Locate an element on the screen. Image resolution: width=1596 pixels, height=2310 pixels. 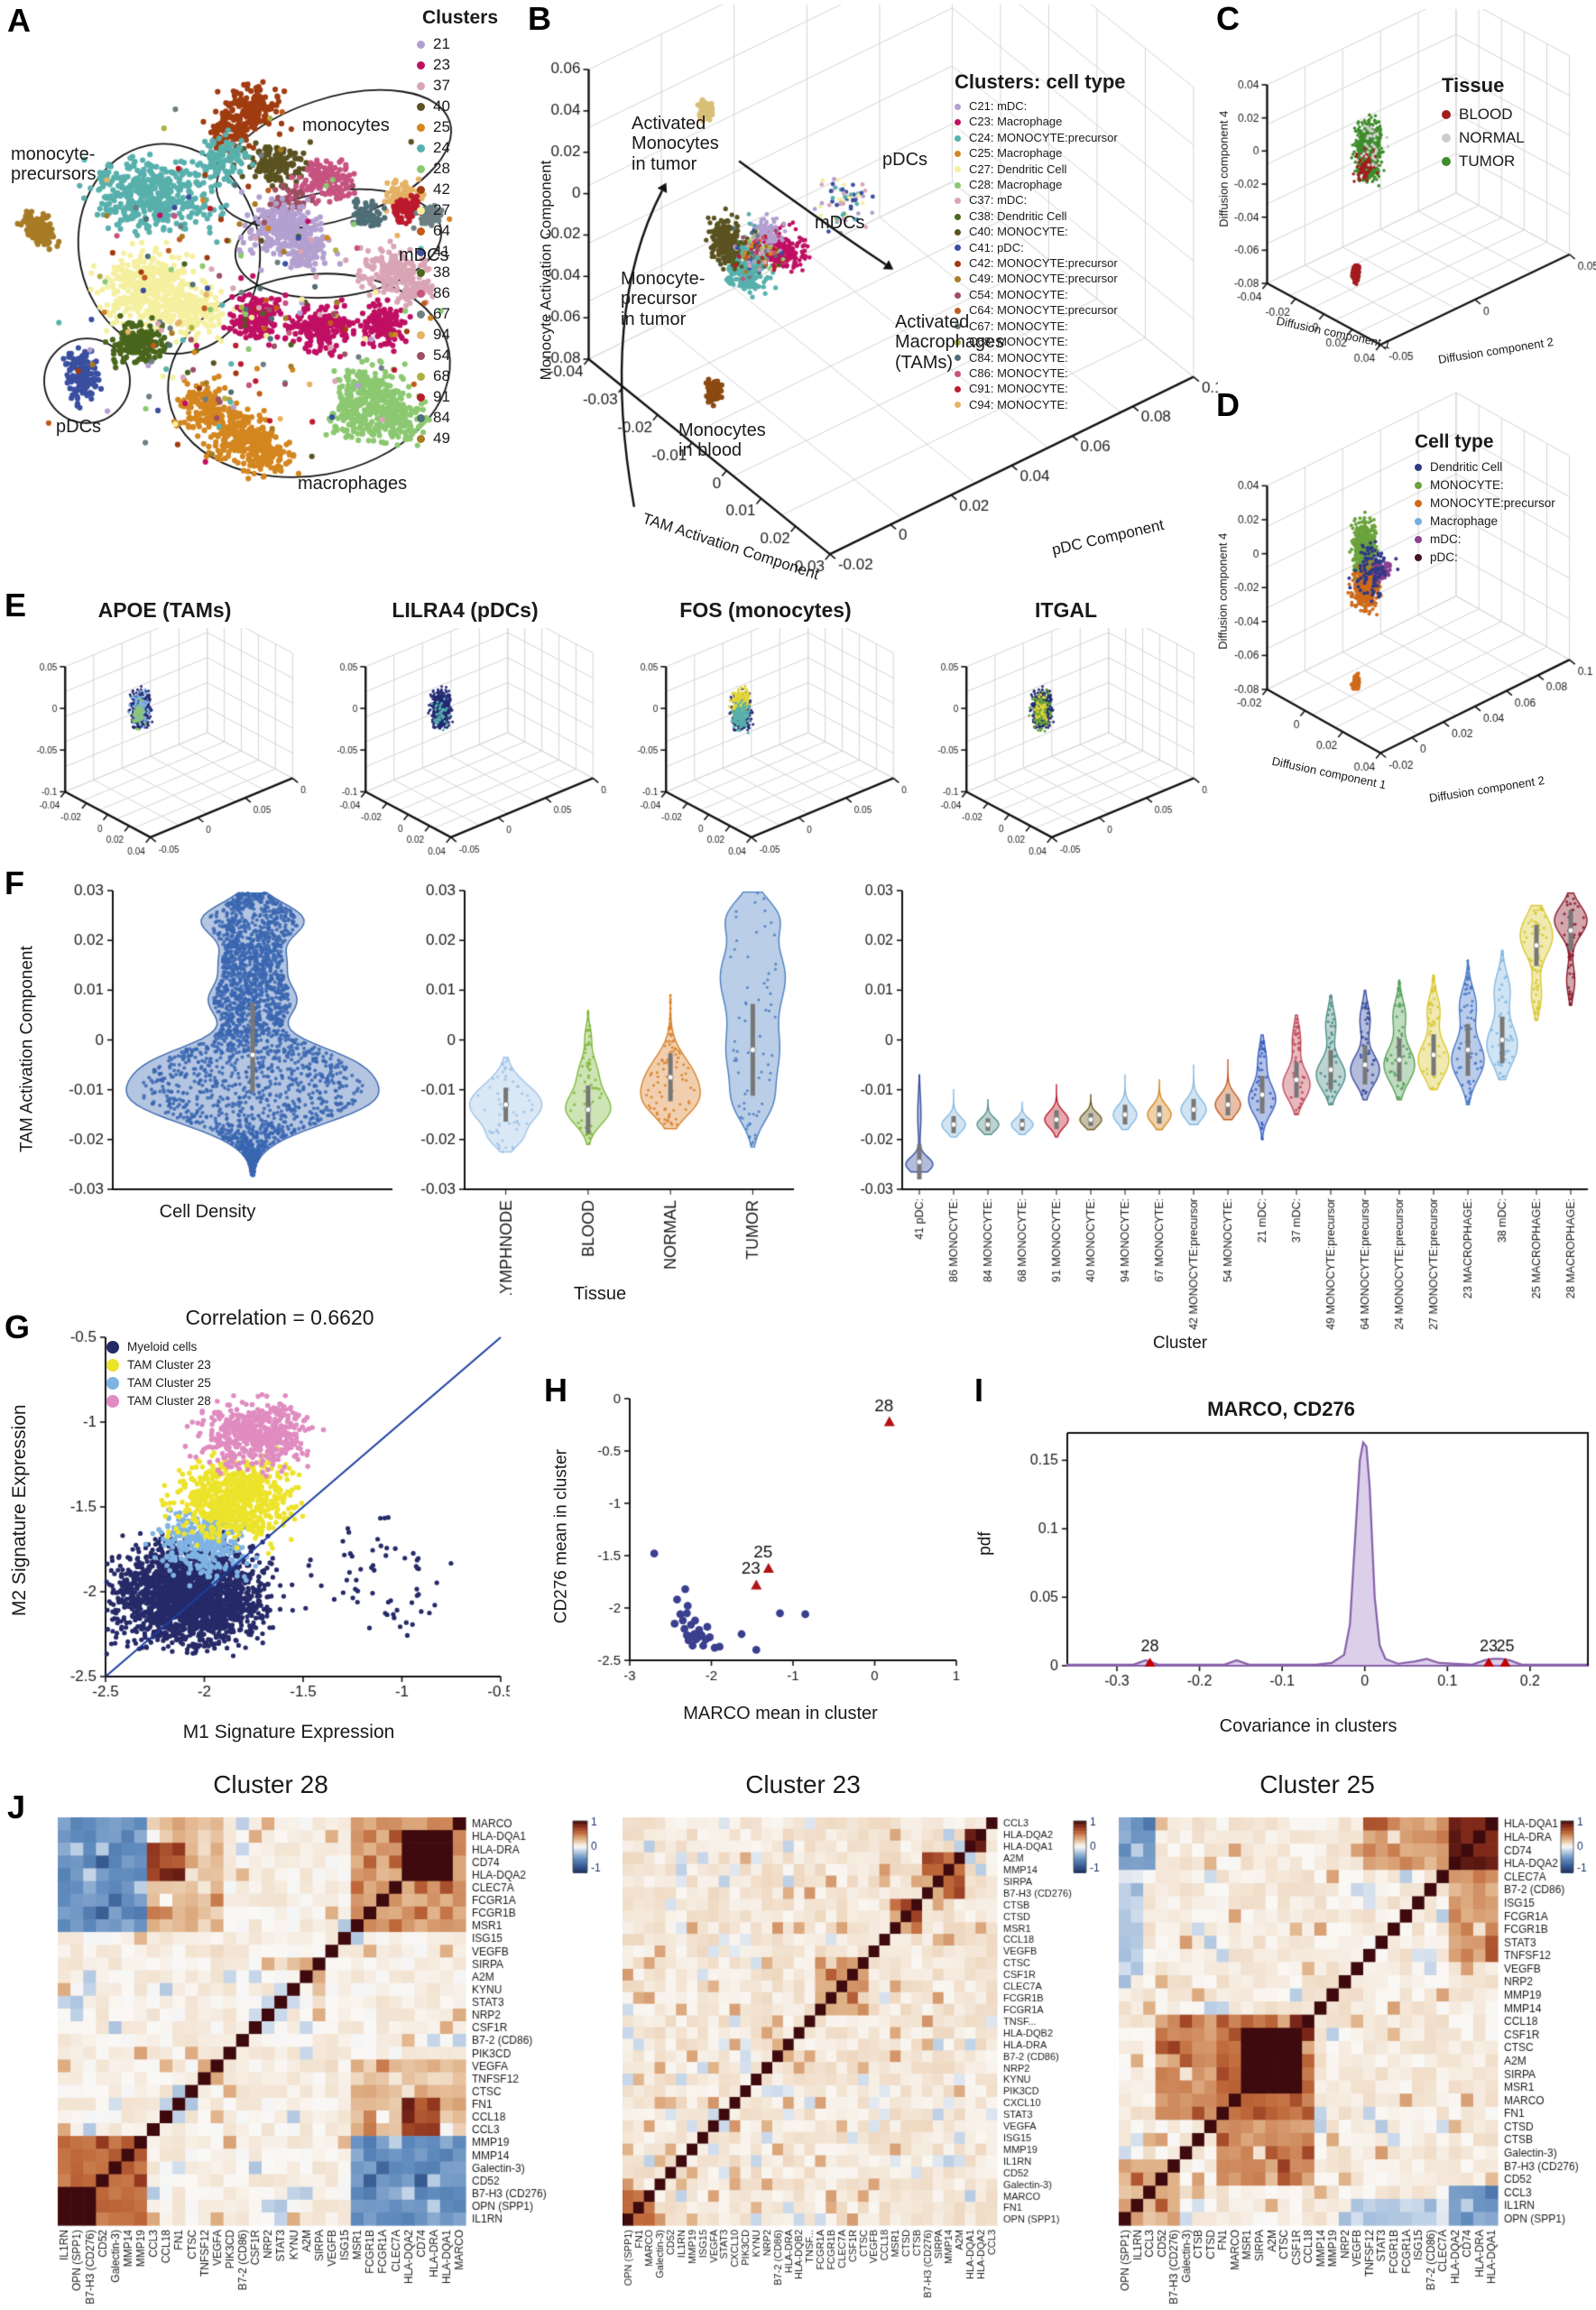
legend-item: MONOCYTE: is located at coordinates (1505, 485).